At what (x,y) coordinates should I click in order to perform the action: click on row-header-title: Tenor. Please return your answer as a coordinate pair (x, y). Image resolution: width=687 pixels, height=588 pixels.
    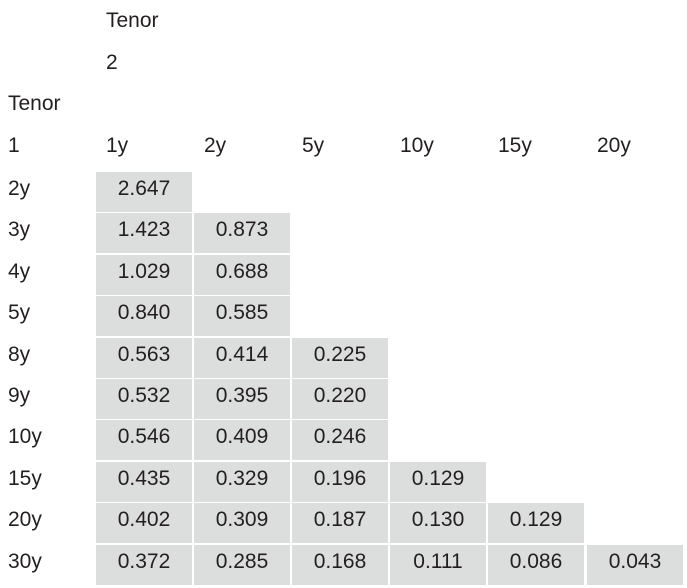
    Looking at the image, I should click on (34, 103).